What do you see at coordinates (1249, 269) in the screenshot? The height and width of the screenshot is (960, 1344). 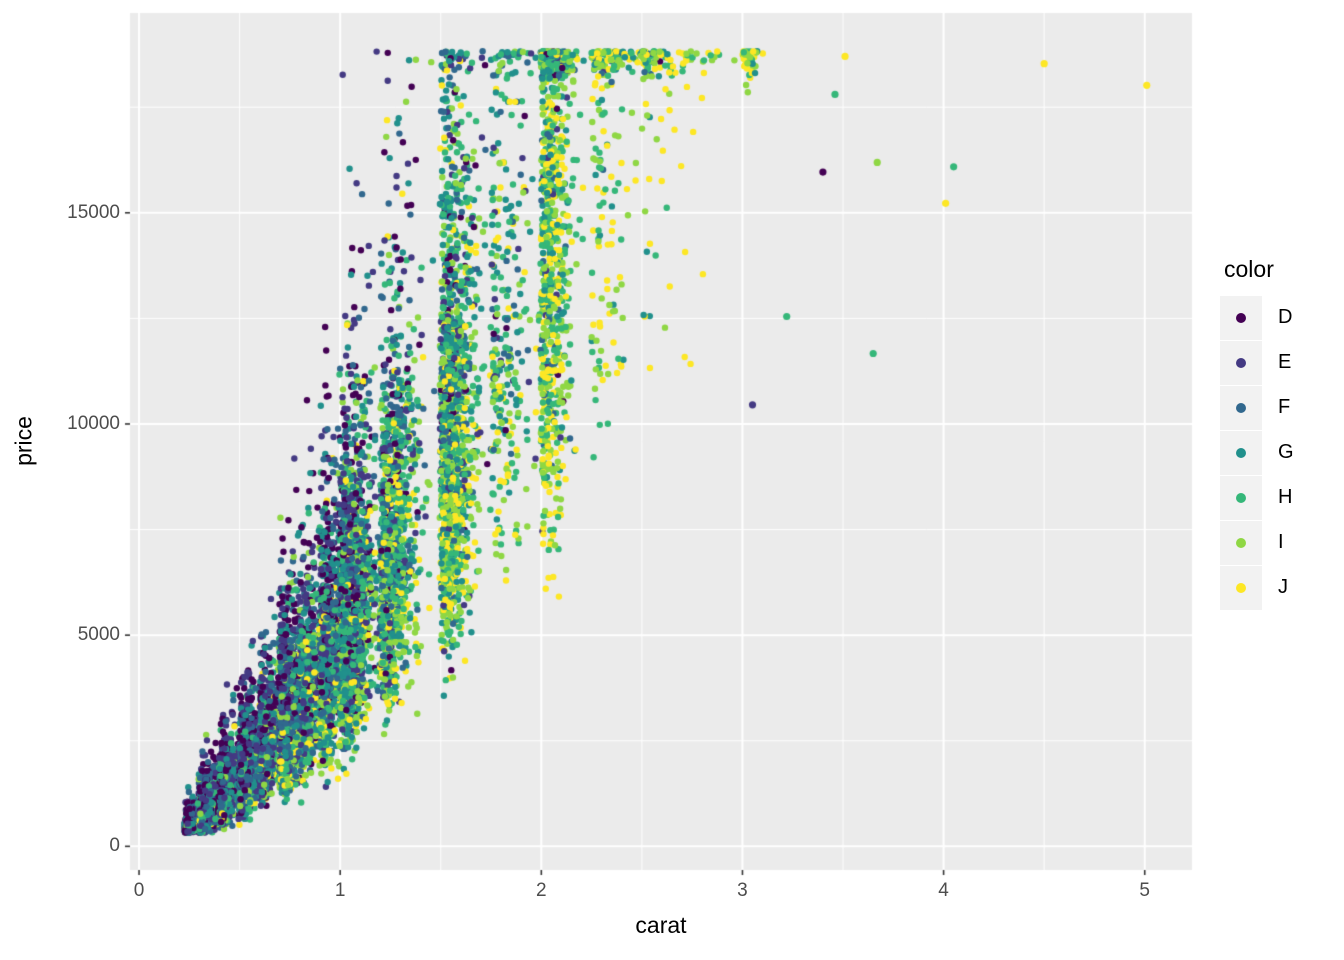 I see `legend-title: color` at bounding box center [1249, 269].